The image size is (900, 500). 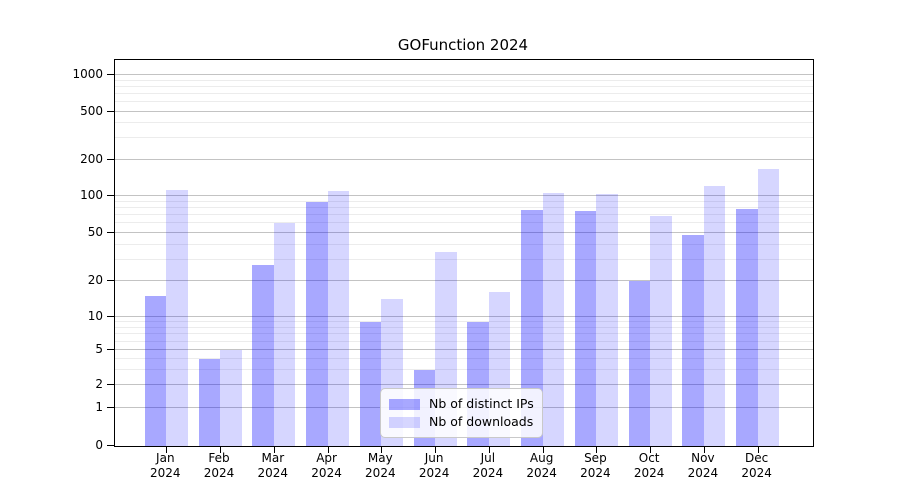 I want to click on y-tick-label: 0, so click(x=99, y=445).